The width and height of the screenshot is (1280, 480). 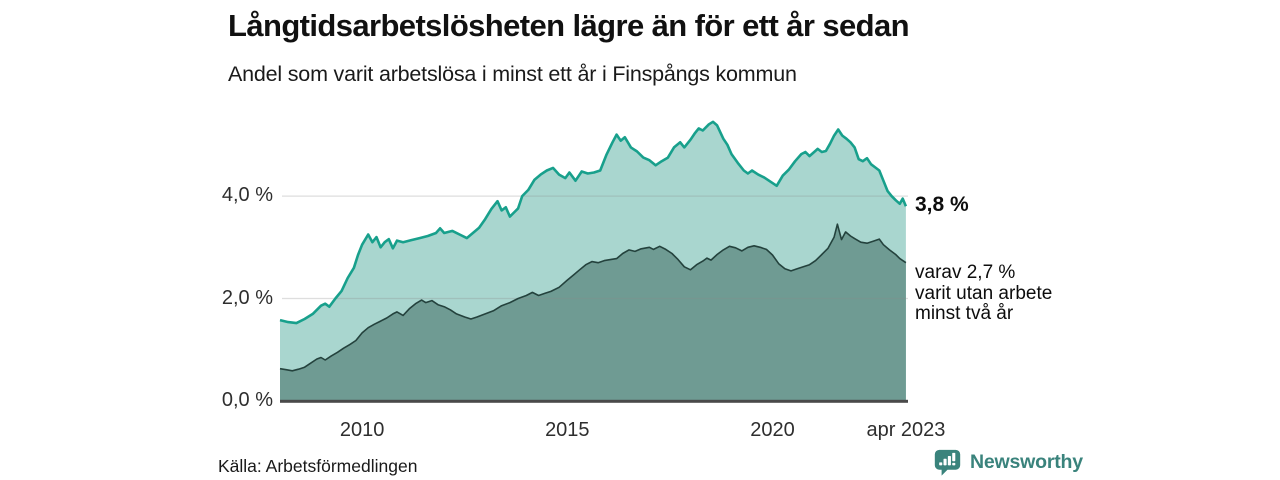 I want to click on annotation-line: varav 2,7 %, so click(x=965, y=272).